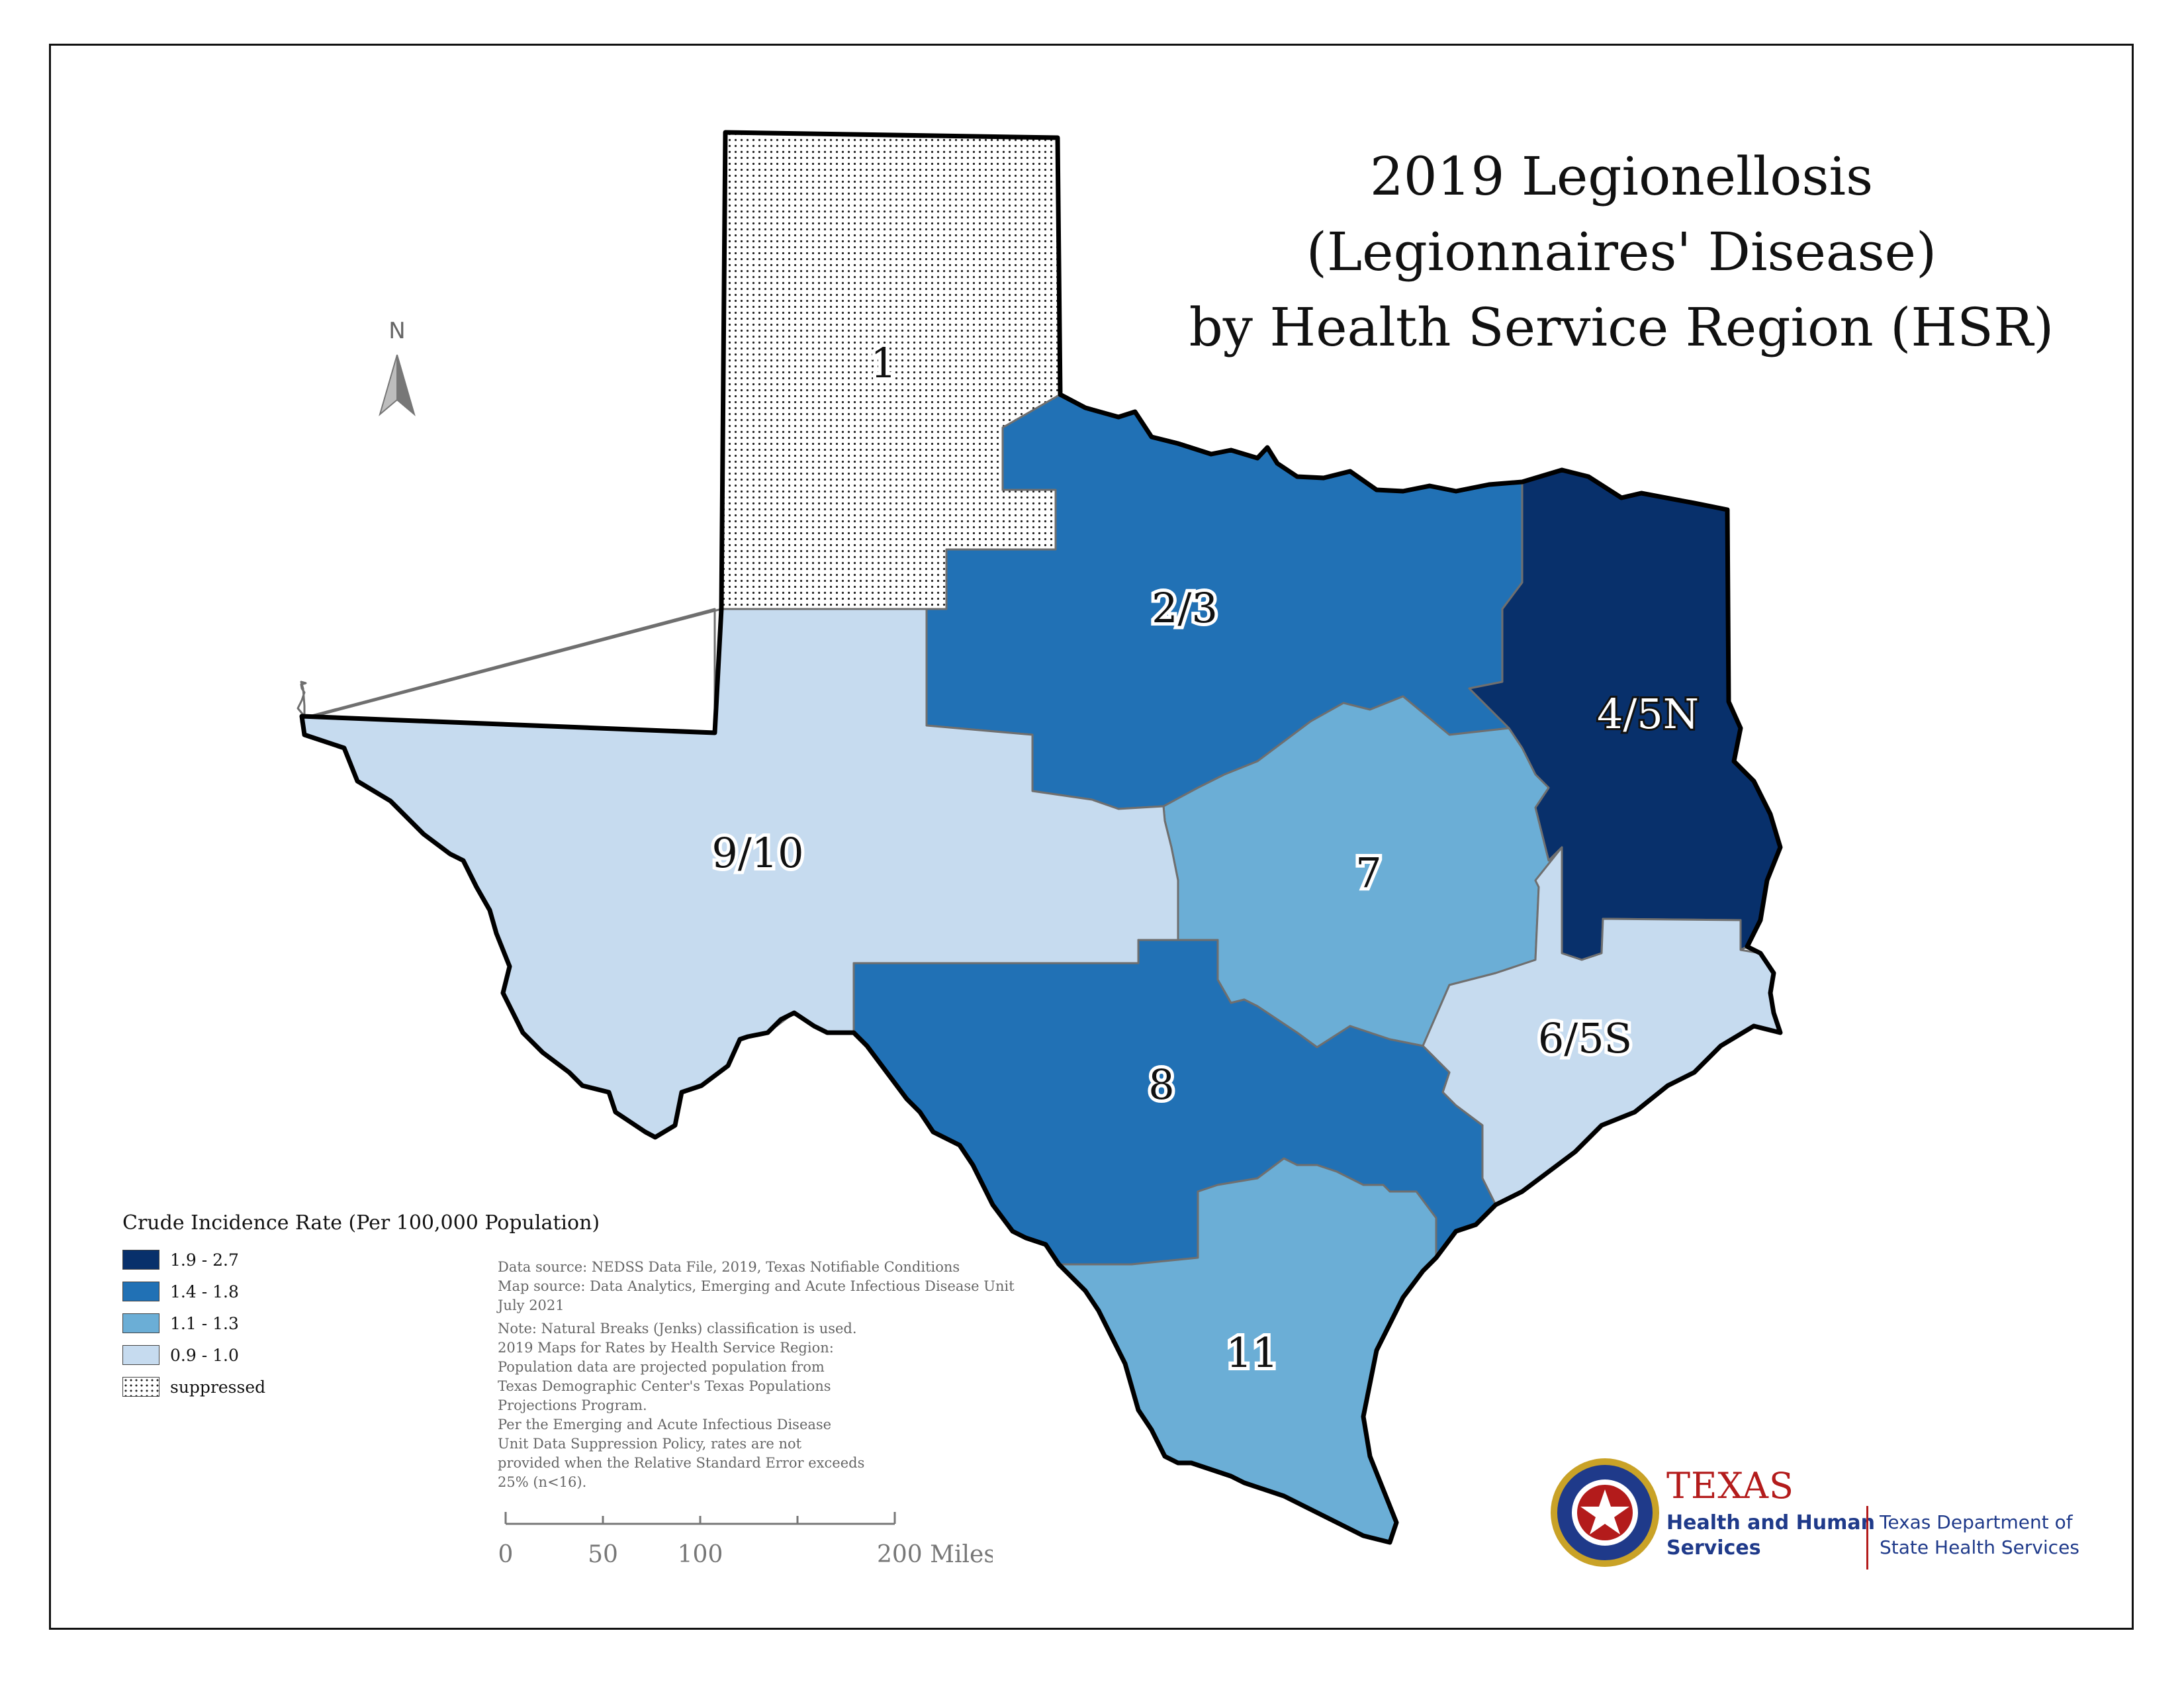  Describe the element at coordinates (883, 363) in the screenshot. I see `region-label-1: 1` at that location.